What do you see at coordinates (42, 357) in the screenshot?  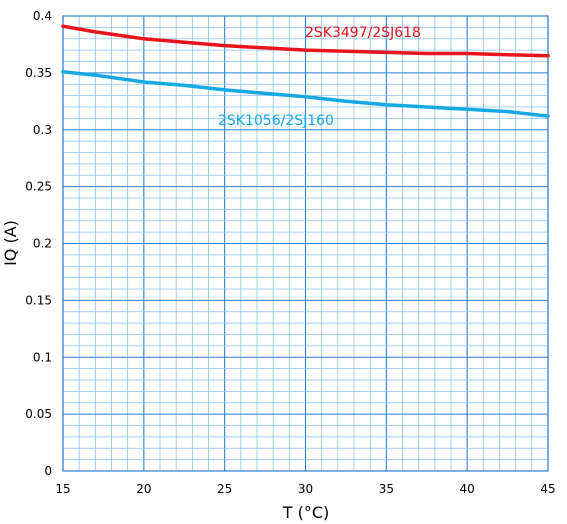 I see `y-tick-label: 0.1` at bounding box center [42, 357].